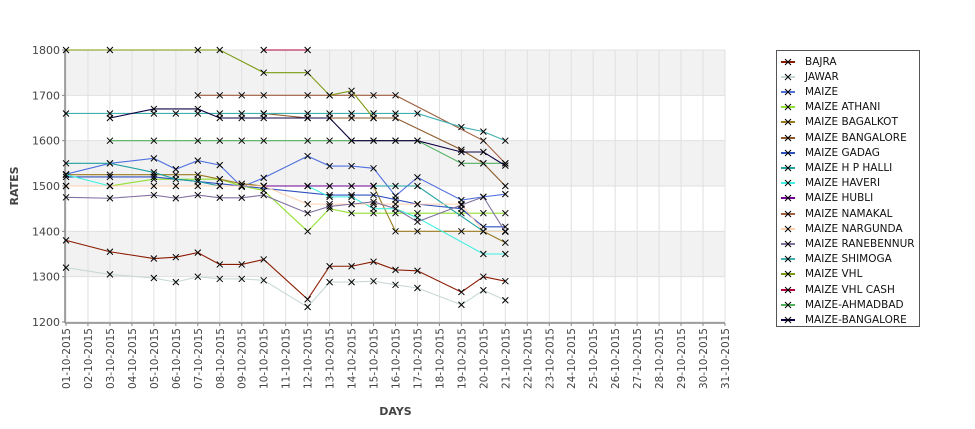 This screenshot has width=975, height=429. What do you see at coordinates (822, 76) in the screenshot?
I see `legend-label: JAWAR` at bounding box center [822, 76].